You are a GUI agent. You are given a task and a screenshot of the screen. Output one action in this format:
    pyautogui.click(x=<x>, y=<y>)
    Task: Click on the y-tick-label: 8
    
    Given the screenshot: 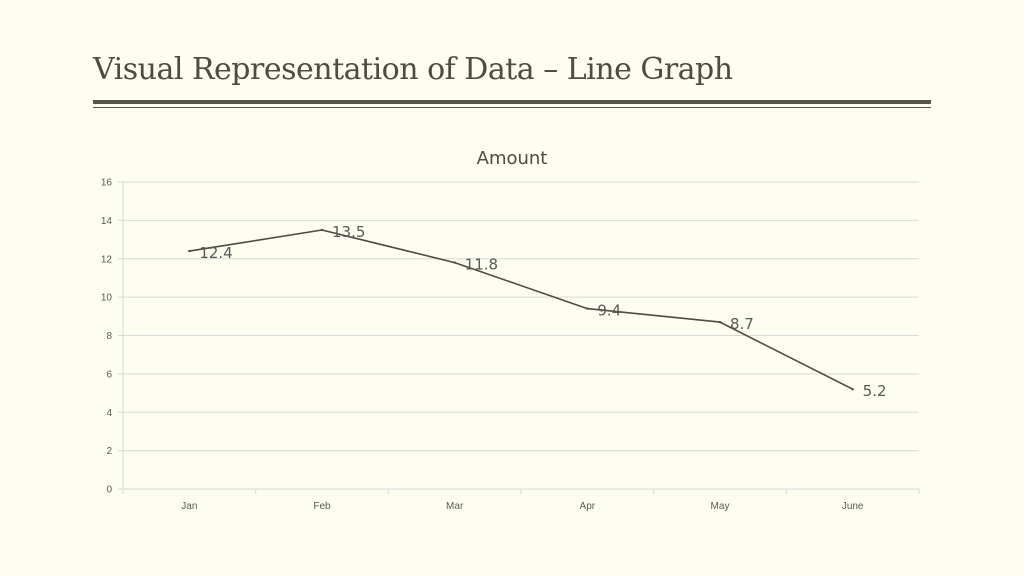 What is the action you would take?
    pyautogui.click(x=109, y=336)
    